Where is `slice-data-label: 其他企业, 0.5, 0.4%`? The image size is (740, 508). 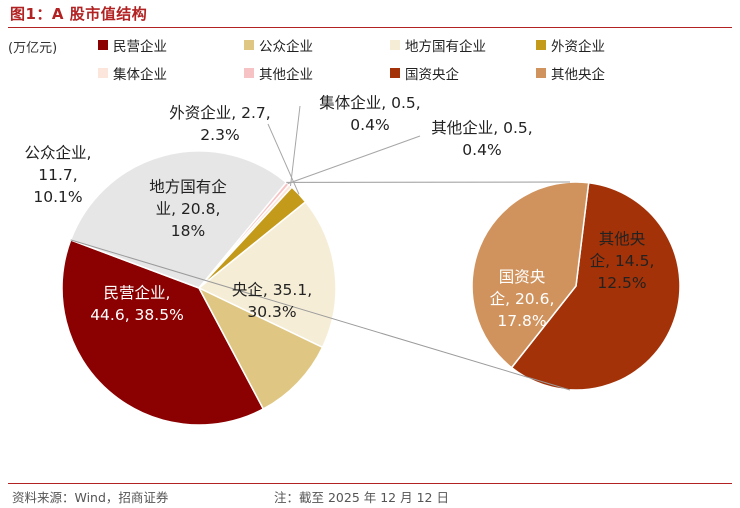 slice-data-label: 其他企业, 0.5, 0.4% is located at coordinates (481, 139).